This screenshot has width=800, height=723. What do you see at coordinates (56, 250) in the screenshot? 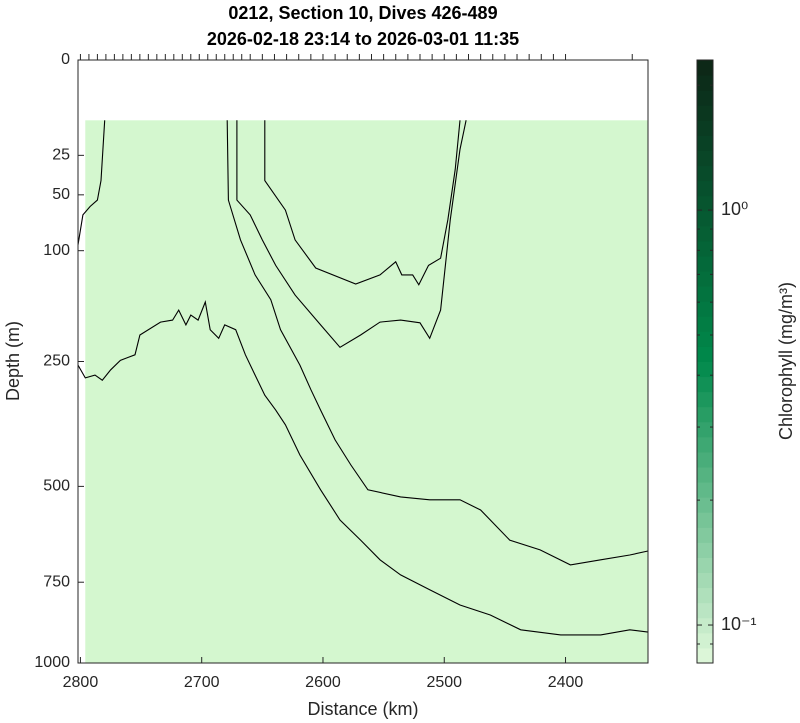
I see `y-tick-label: 100` at bounding box center [56, 250].